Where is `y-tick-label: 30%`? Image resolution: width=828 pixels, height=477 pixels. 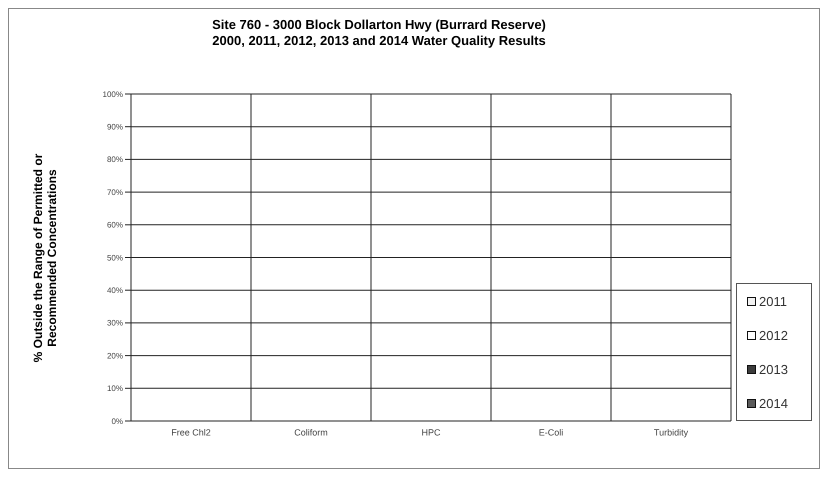 y-tick-label: 30% is located at coordinates (114, 323).